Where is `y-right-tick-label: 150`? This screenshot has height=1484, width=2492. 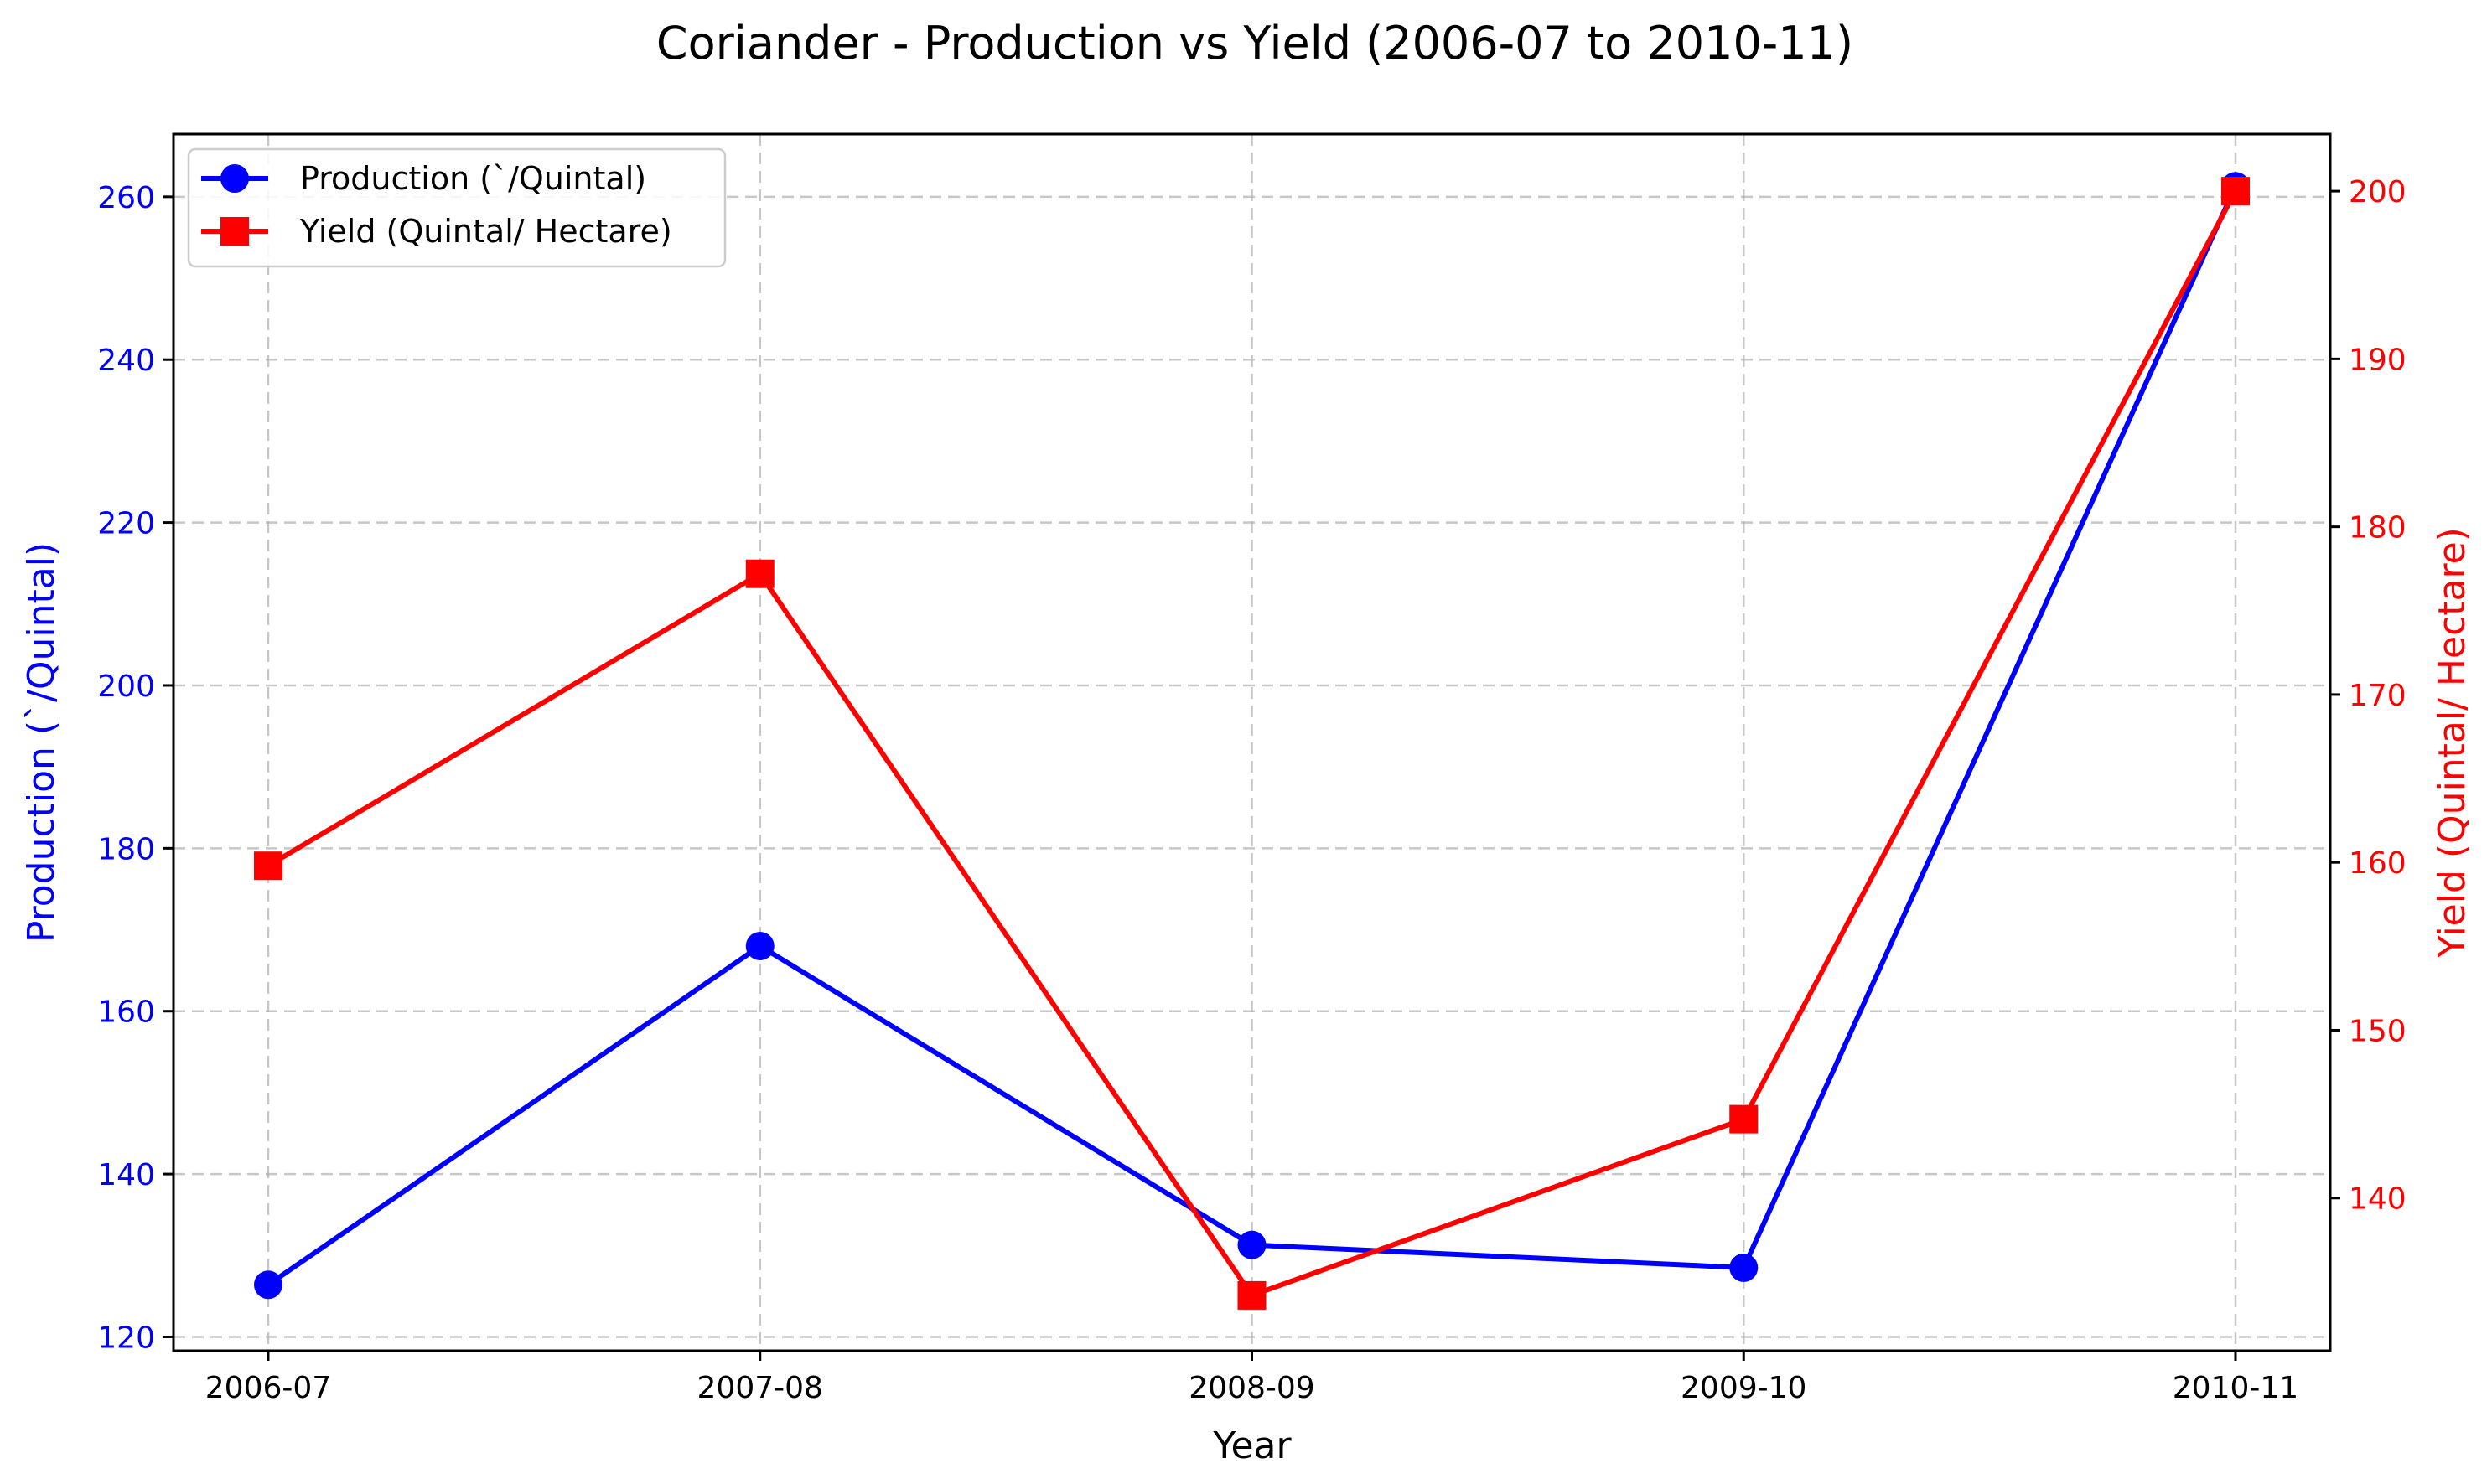
y-right-tick-label: 150 is located at coordinates (2378, 1031).